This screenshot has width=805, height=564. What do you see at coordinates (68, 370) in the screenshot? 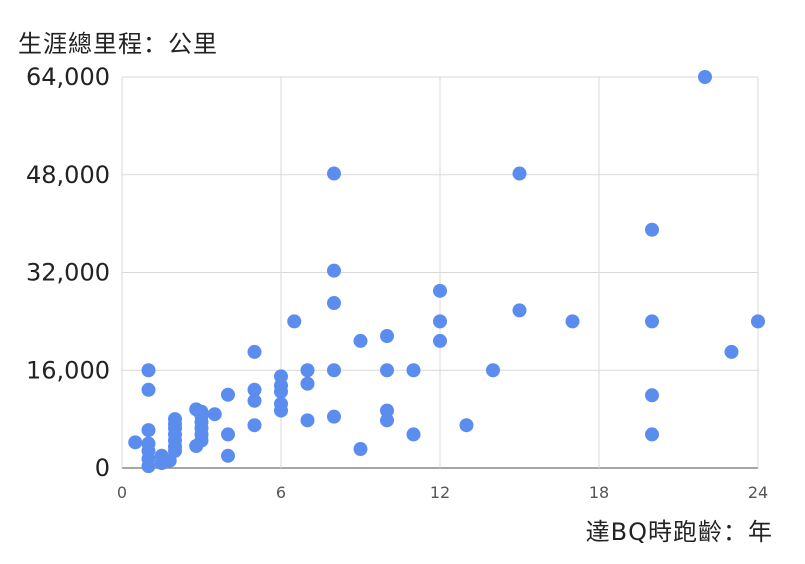
I see `y-tick-label: 16,000` at bounding box center [68, 370].